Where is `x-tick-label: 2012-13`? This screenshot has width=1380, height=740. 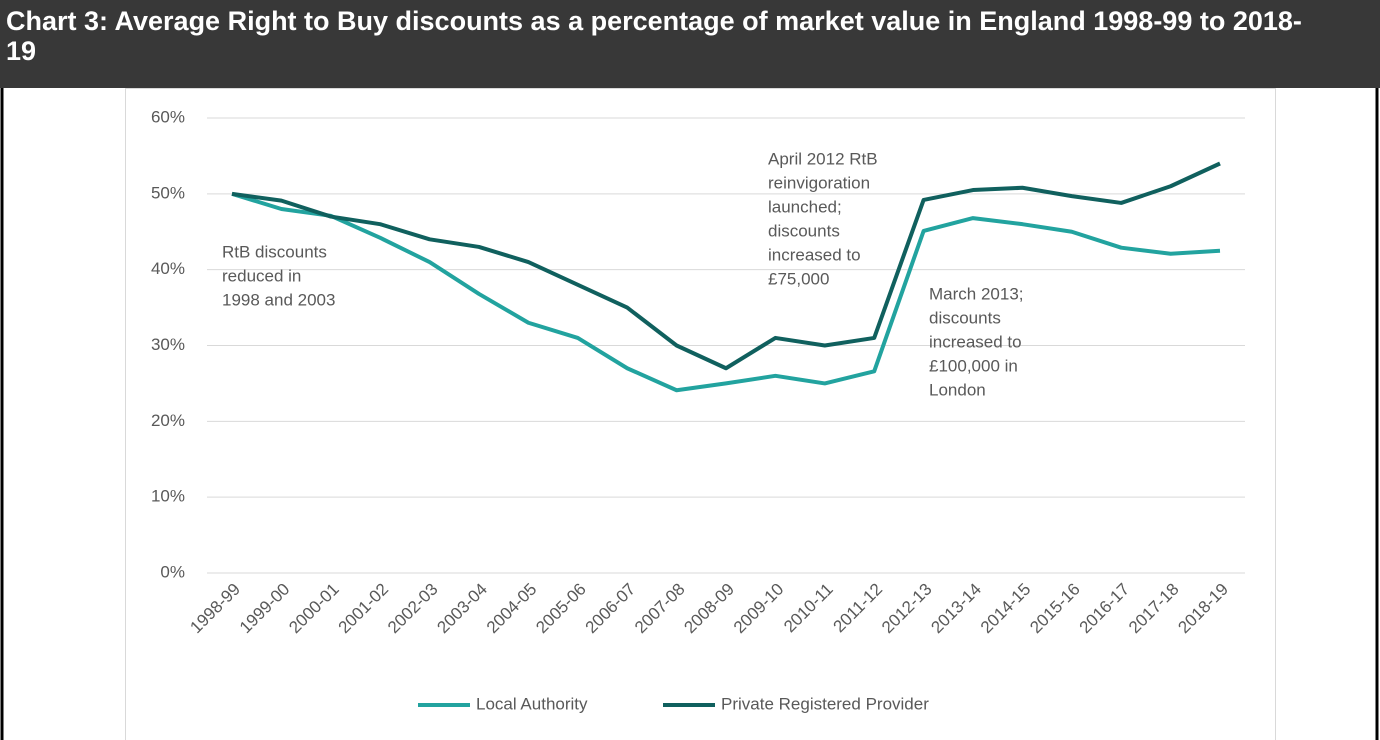 x-tick-label: 2012-13 is located at coordinates (907, 609).